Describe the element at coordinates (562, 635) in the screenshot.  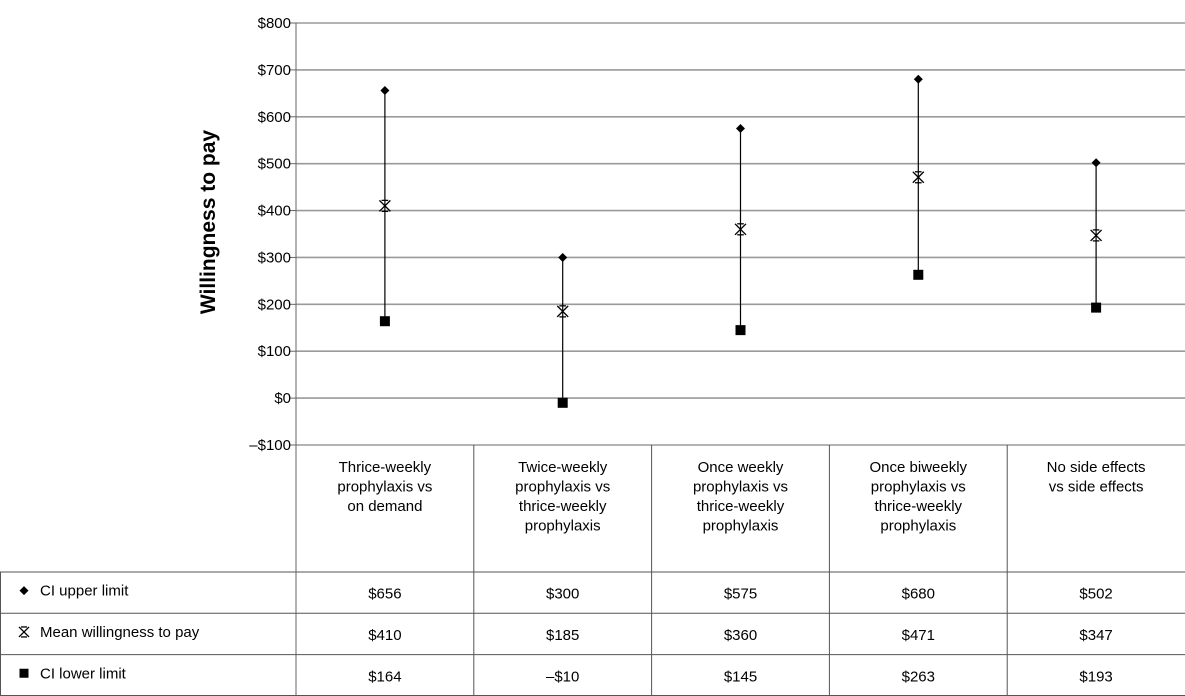
I see `table-cell-value: $185` at that location.